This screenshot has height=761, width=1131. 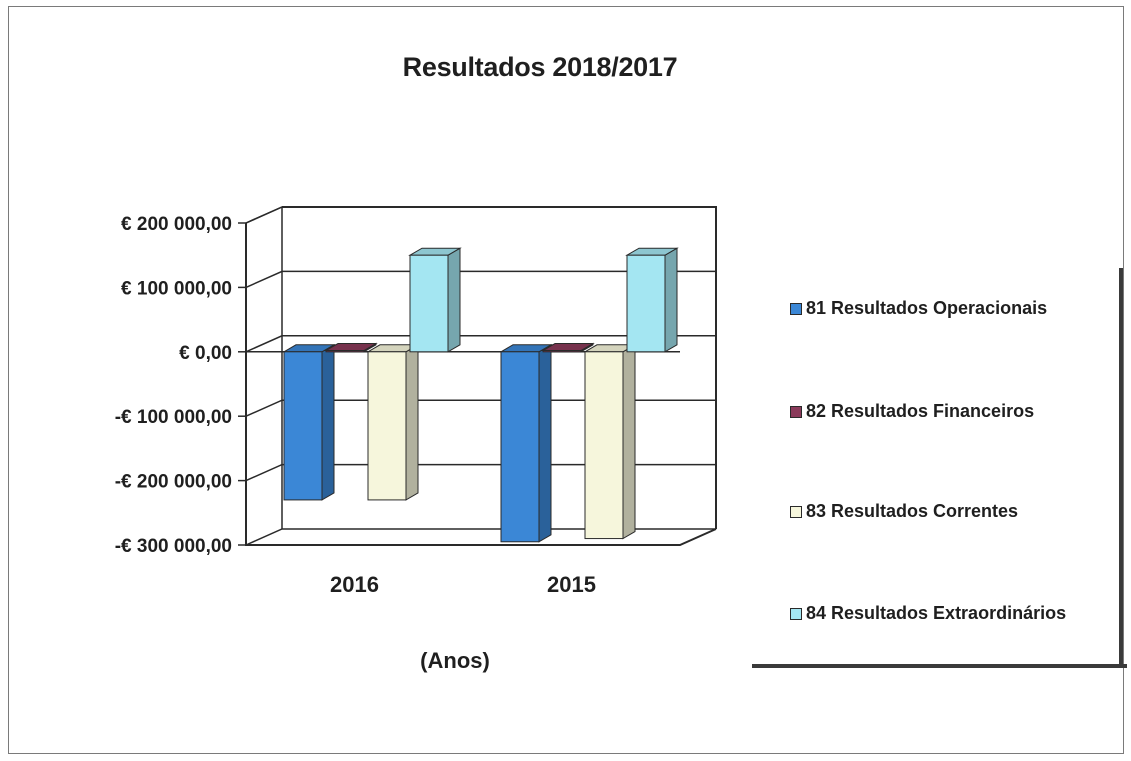 What do you see at coordinates (176, 224) in the screenshot?
I see `y-tick-label: € 200 000,00` at bounding box center [176, 224].